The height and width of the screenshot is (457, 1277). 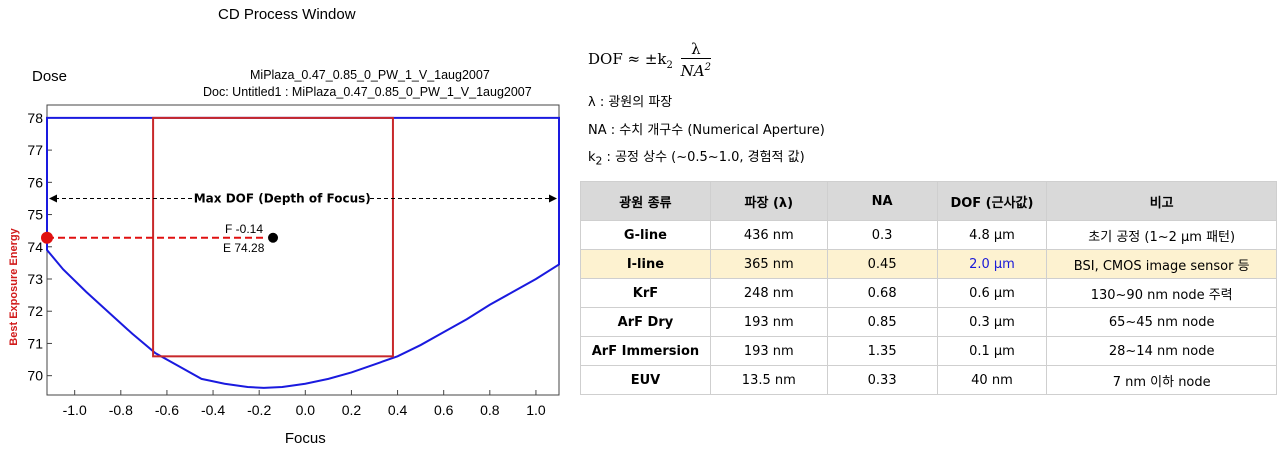 What do you see at coordinates (992, 351) in the screenshot?
I see `cell-dof: 0.1 μm` at bounding box center [992, 351].